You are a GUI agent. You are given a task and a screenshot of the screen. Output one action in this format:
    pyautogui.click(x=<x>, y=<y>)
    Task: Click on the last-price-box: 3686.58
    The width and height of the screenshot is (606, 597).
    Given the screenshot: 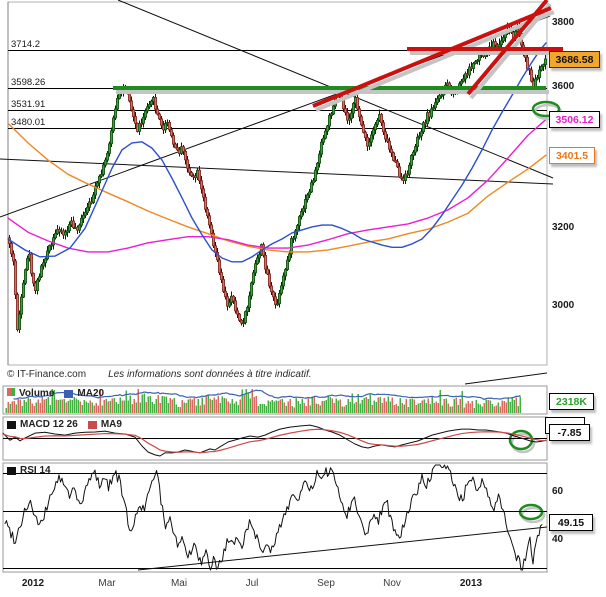 What is the action you would take?
    pyautogui.click(x=574, y=59)
    